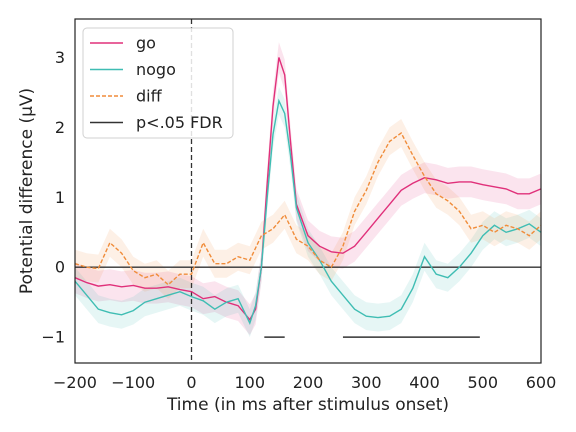 The image size is (576, 432). Describe the element at coordinates (53, 337) in the screenshot. I see `y-tick-label: −1` at that location.